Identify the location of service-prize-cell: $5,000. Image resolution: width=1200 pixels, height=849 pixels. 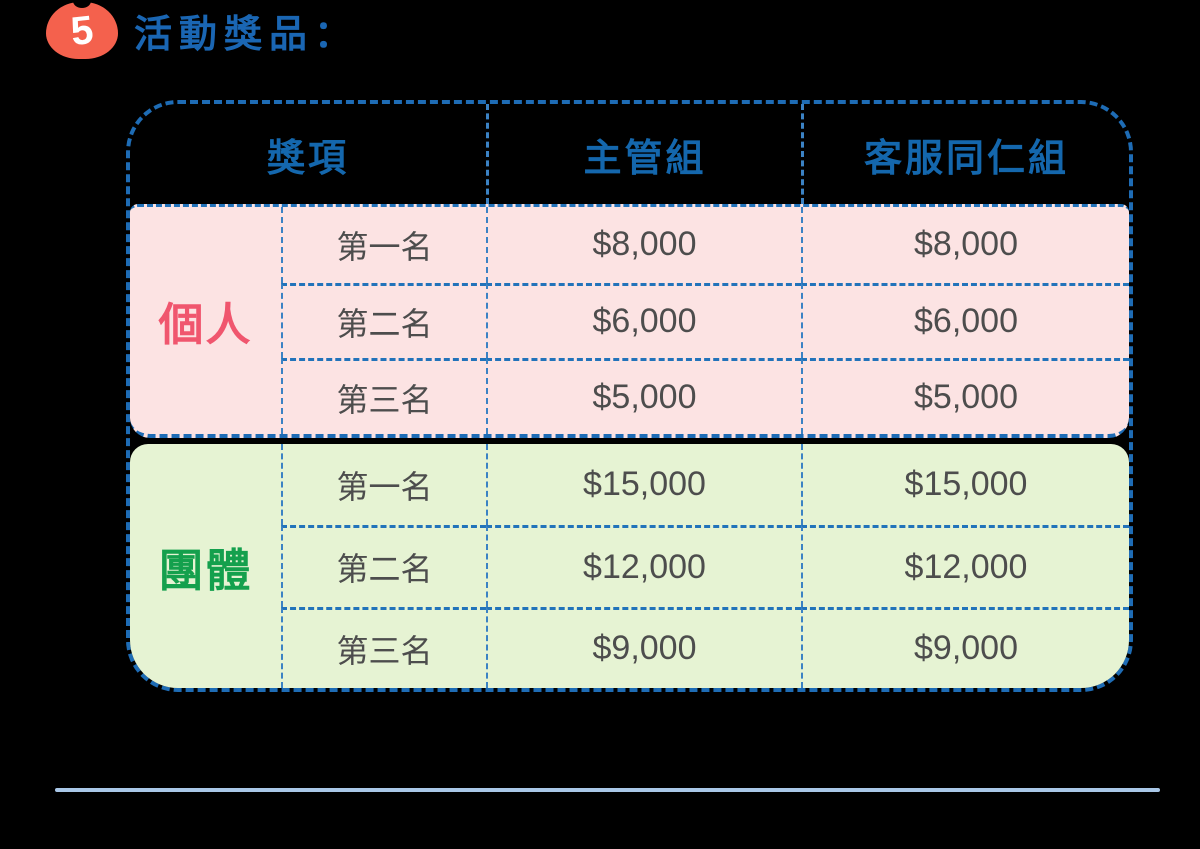
(965, 396).